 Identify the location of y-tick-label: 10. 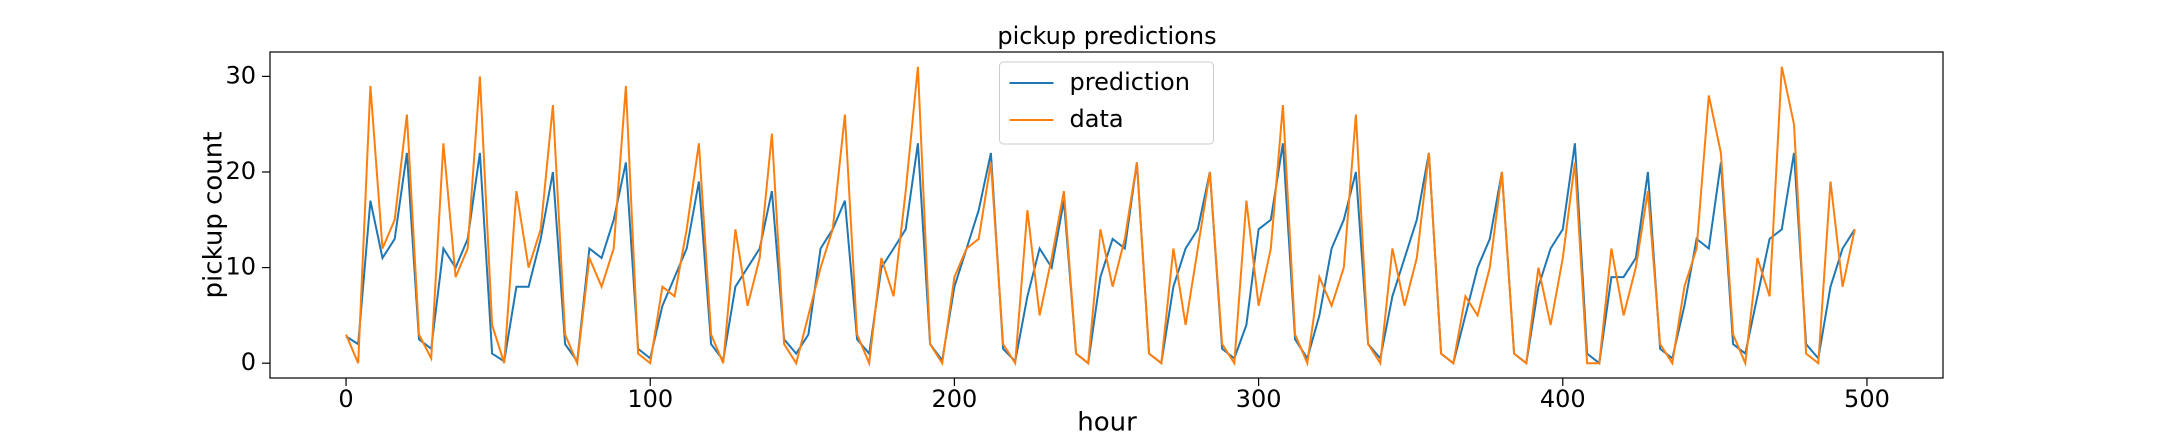
(240, 267).